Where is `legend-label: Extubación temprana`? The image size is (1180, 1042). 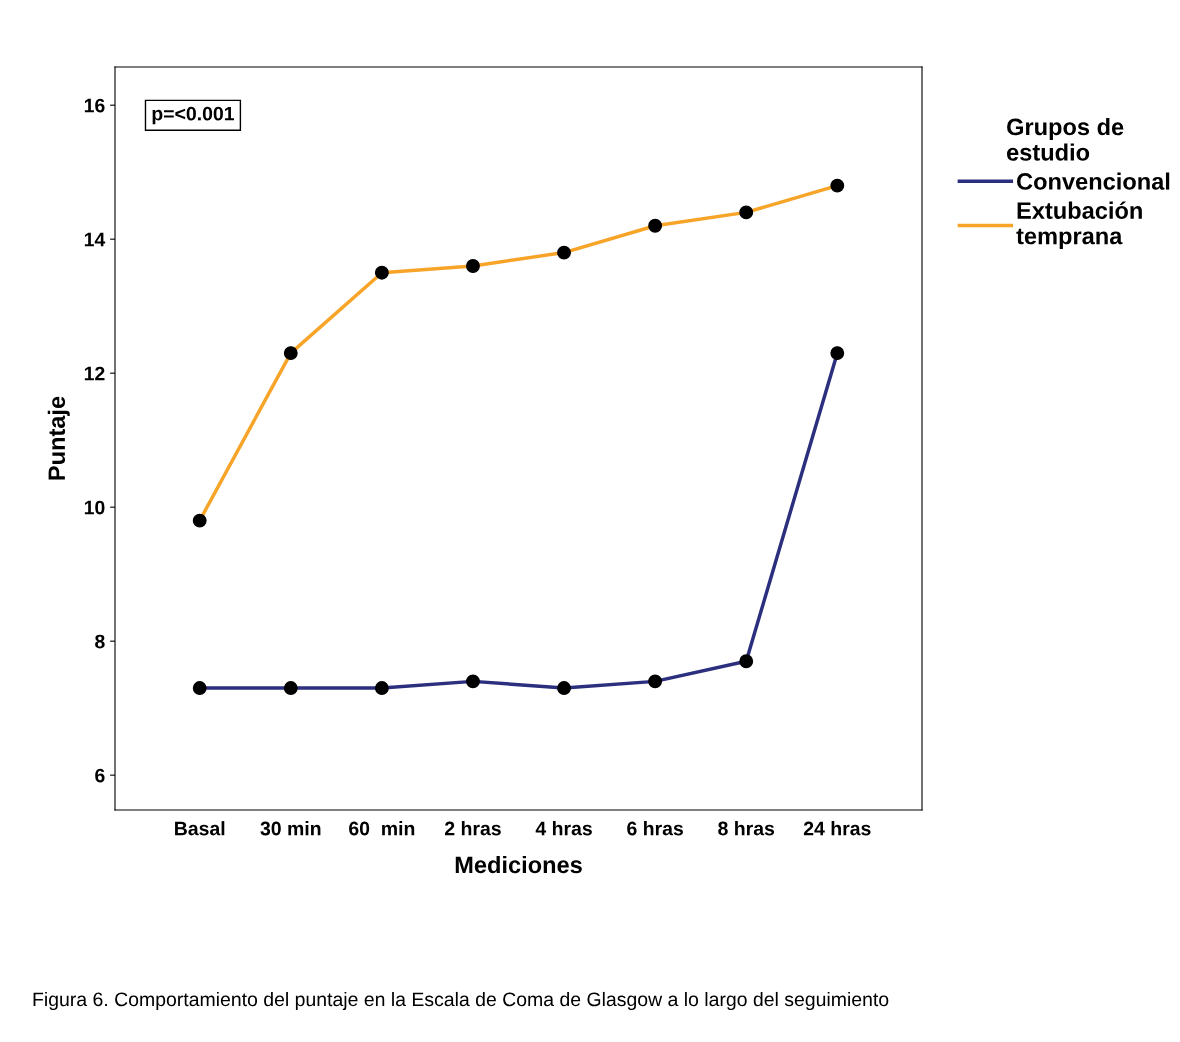 legend-label: Extubación temprana is located at coordinates (1079, 225).